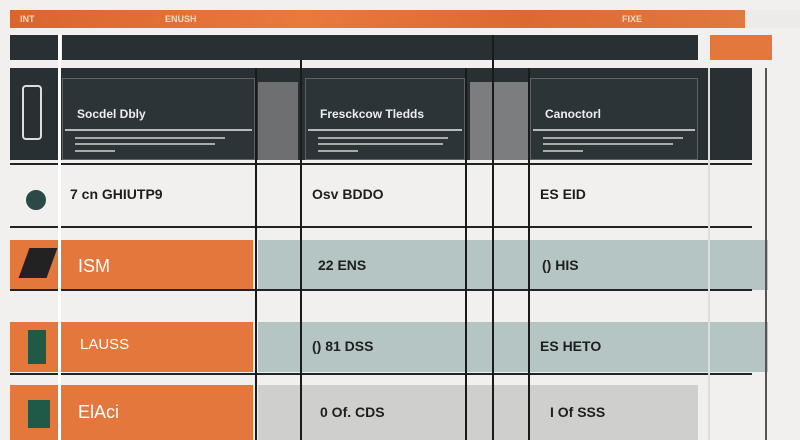 The height and width of the screenshot is (440, 800). What do you see at coordinates (377, 19) in the screenshot?
I see `top-header-bar: INT ENUSH FIXE` at bounding box center [377, 19].